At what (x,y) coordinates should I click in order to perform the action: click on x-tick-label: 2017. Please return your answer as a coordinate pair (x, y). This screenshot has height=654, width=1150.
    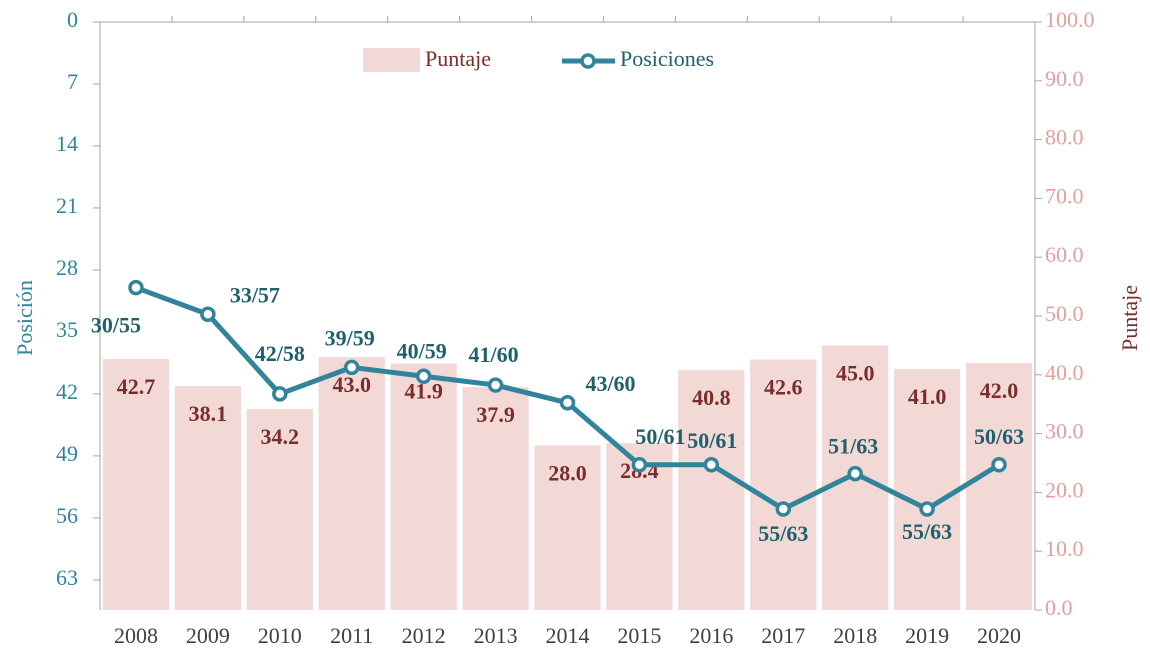
    Looking at the image, I should click on (783, 635).